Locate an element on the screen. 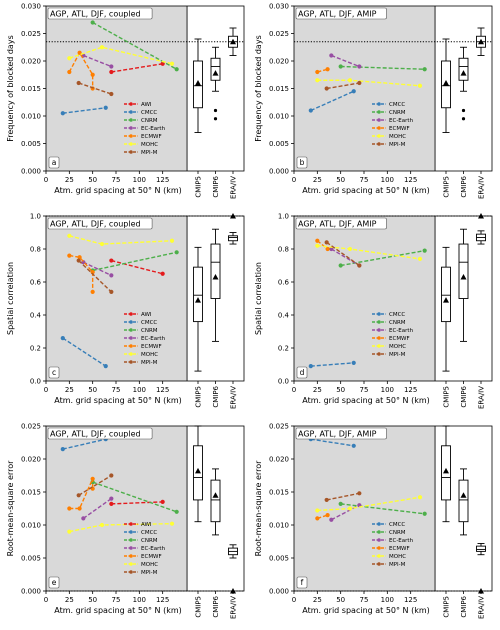 Image resolution: width=500 pixels, height=630 pixels. y-axis-label: Root-mean-square error is located at coordinates (258, 508).